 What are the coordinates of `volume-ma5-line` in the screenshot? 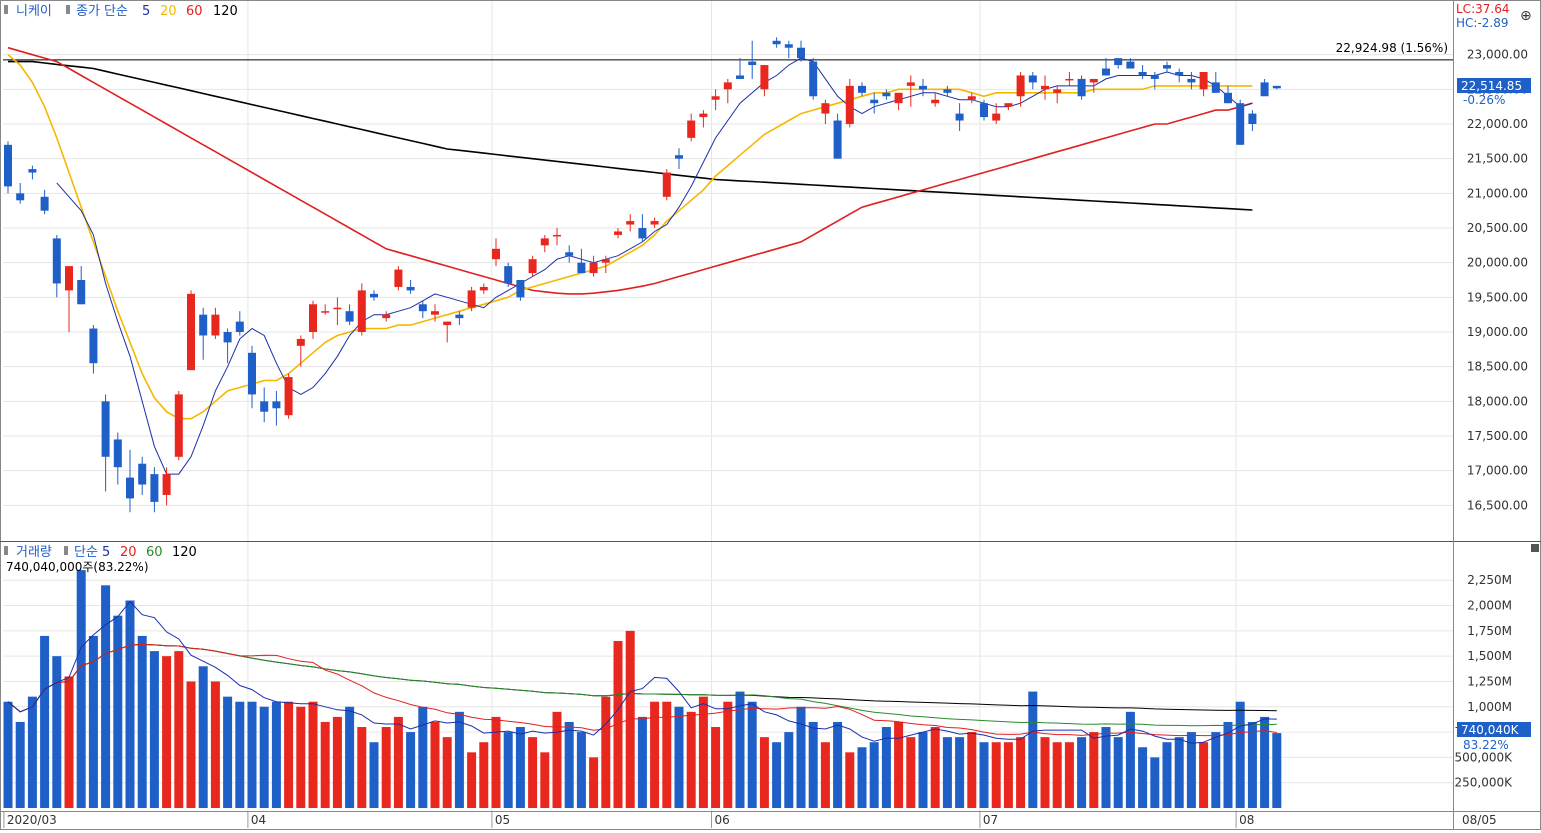 It's located at (642, 672).